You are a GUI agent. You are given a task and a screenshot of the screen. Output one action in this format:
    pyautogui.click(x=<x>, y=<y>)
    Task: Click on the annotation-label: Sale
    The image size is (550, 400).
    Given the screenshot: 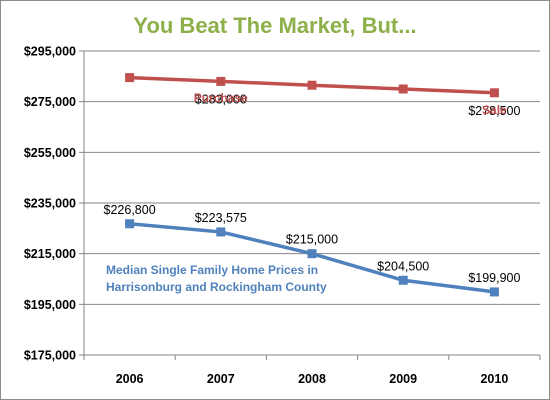 What is the action you would take?
    pyautogui.click(x=494, y=110)
    